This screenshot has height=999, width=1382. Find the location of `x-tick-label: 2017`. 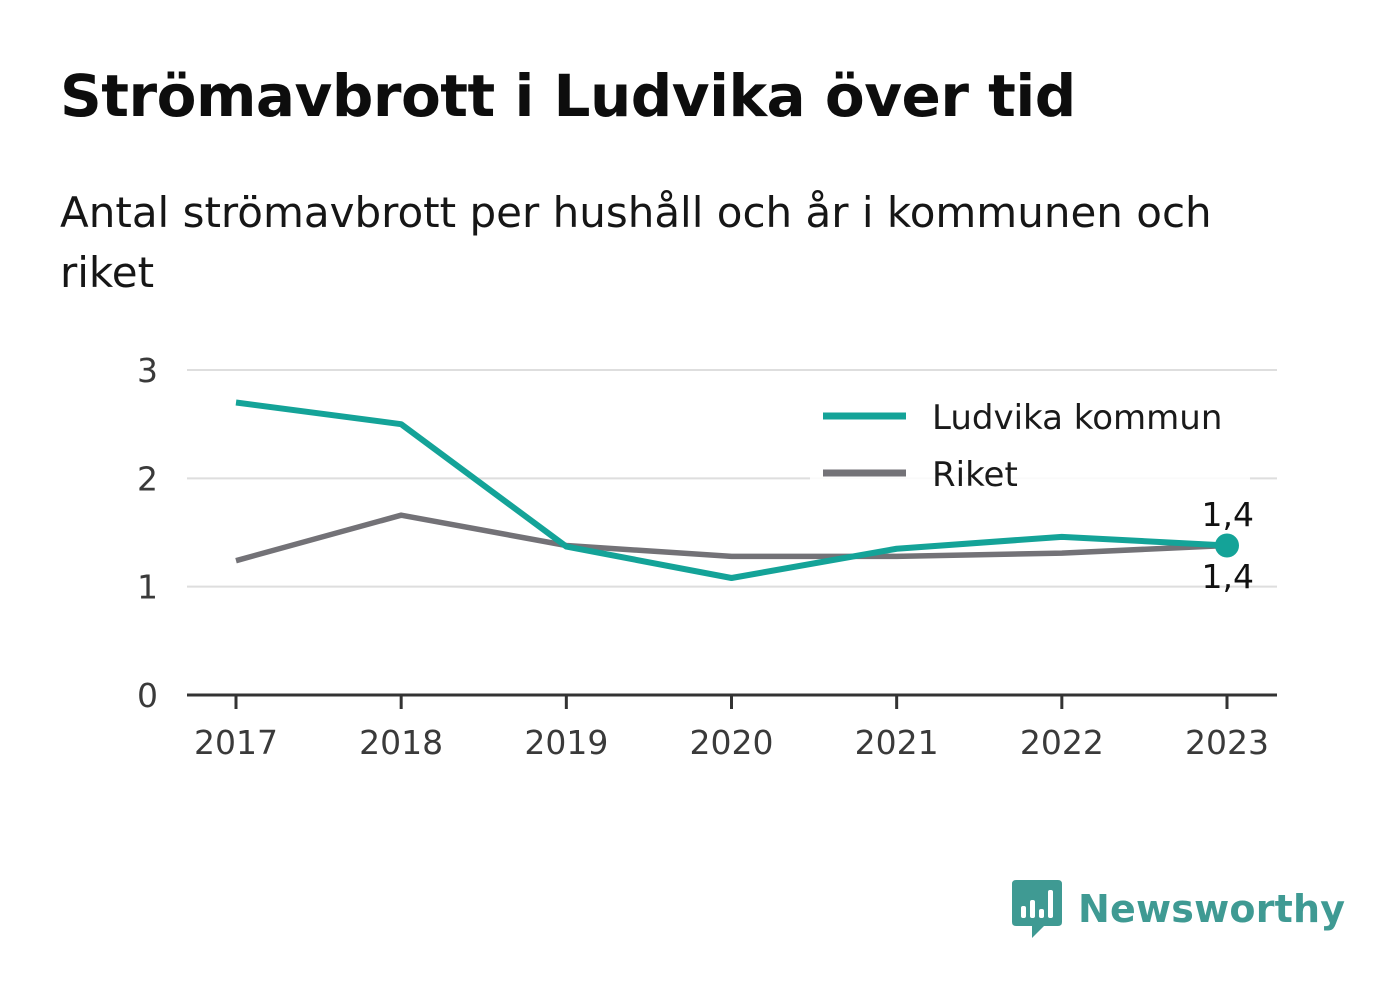

x-tick-label: 2017 is located at coordinates (236, 742).